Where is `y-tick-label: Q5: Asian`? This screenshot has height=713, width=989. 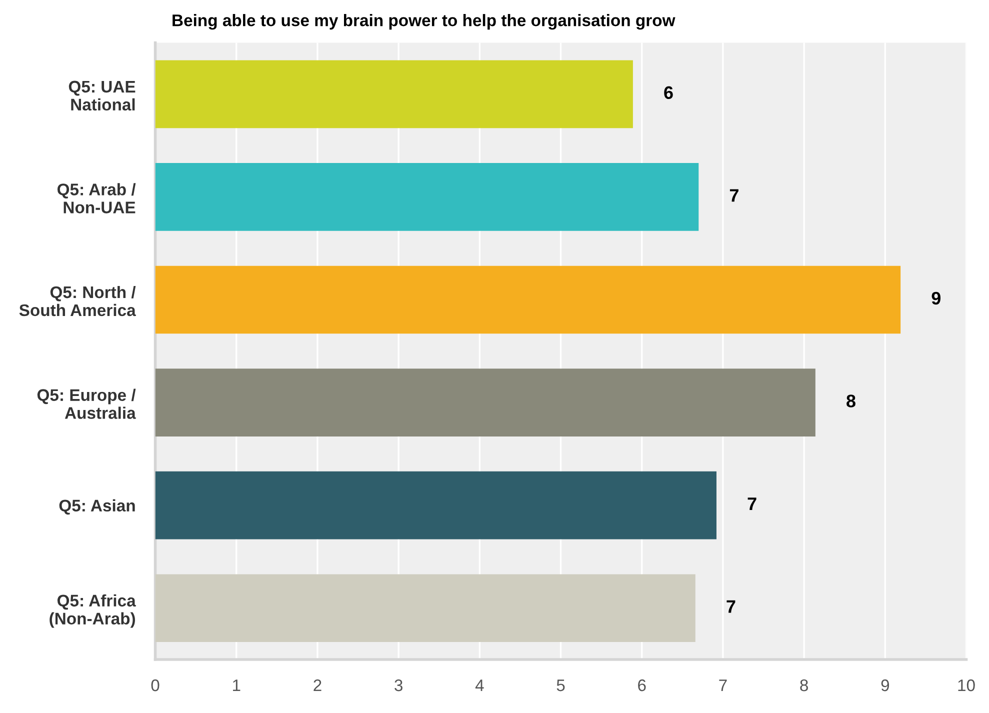 y-tick-label: Q5: Asian is located at coordinates (97, 507).